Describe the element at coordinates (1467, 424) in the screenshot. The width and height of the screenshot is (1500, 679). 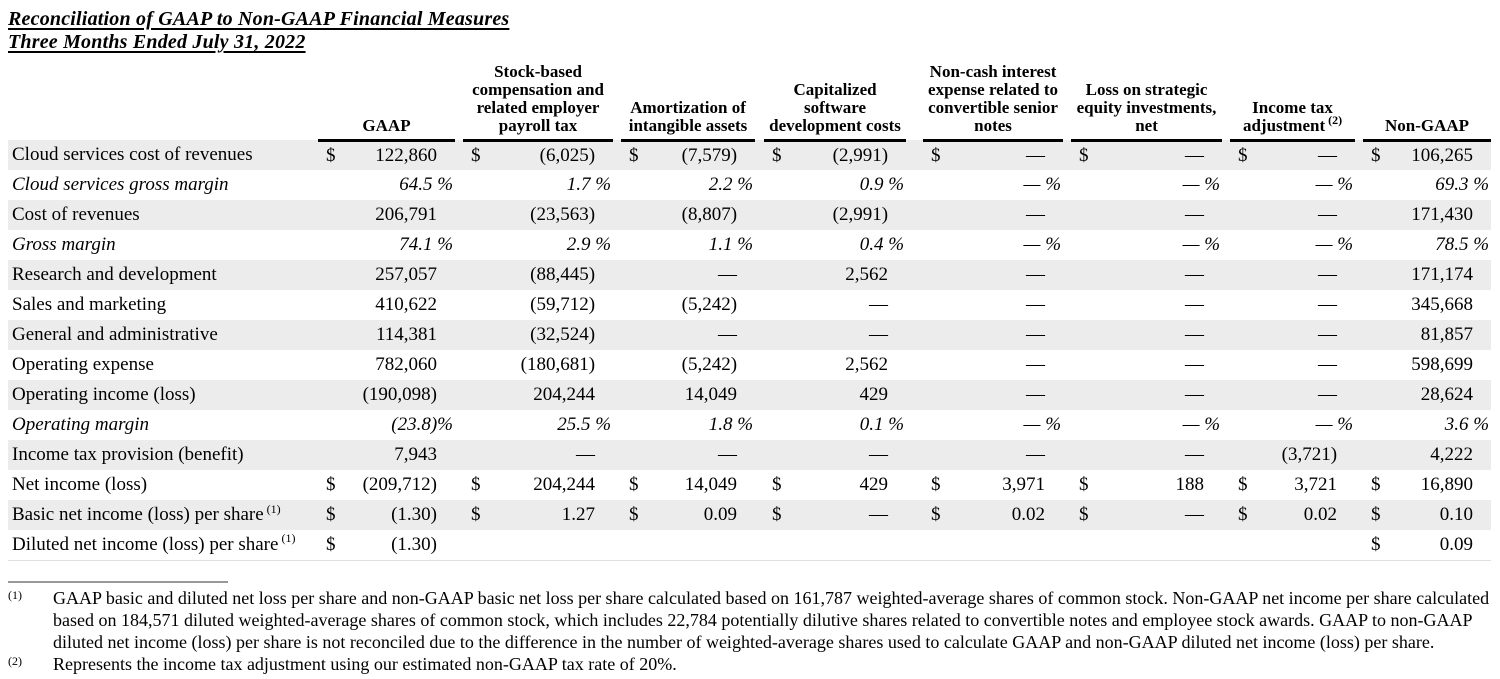
I see `cell-value: 3.6 %` at that location.